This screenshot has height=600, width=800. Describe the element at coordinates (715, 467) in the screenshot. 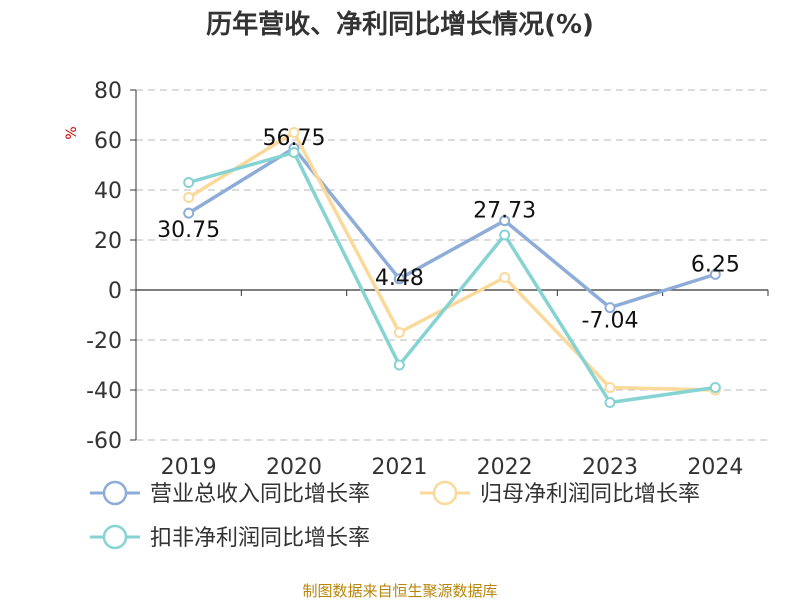

I see `x-tick-label: 2024` at that location.